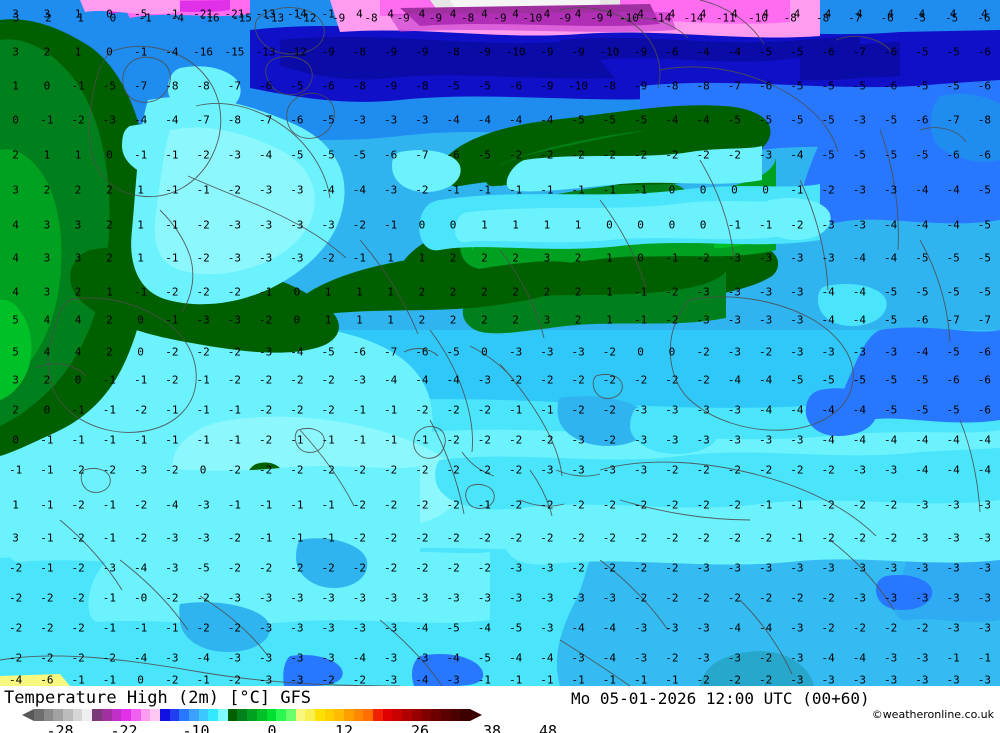 Image resolution: width=1000 pixels, height=733 pixels. Describe the element at coordinates (720, 698) in the screenshot. I see `forecast-run-timestamp: Mo 05-01-2026 12:00 UTC (00+60)` at that location.